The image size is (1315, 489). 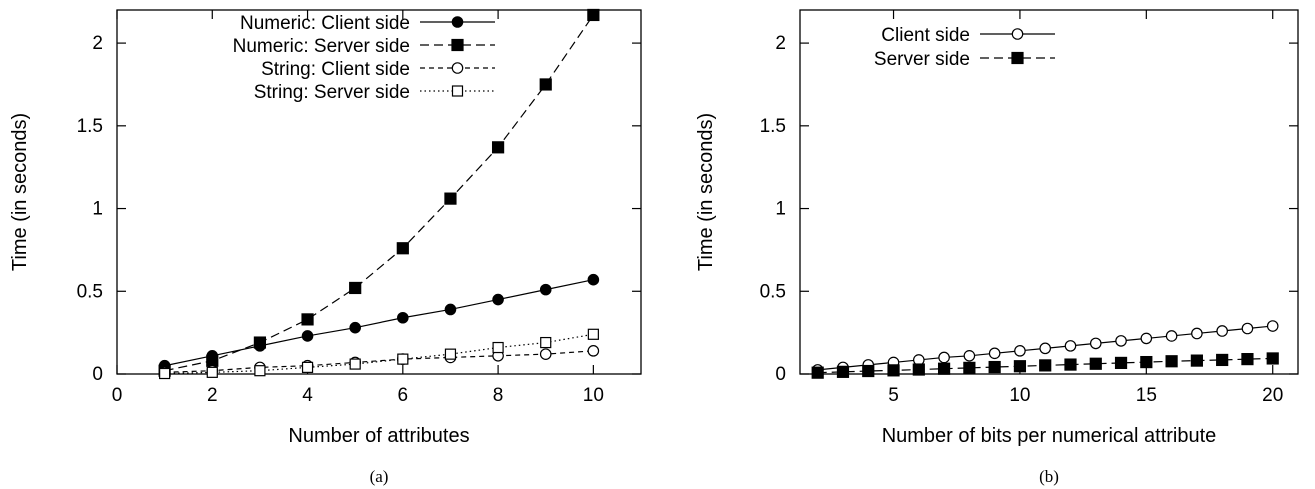 What do you see at coordinates (325, 23) in the screenshot?
I see `legend-label: Numeric: Client side` at bounding box center [325, 23].